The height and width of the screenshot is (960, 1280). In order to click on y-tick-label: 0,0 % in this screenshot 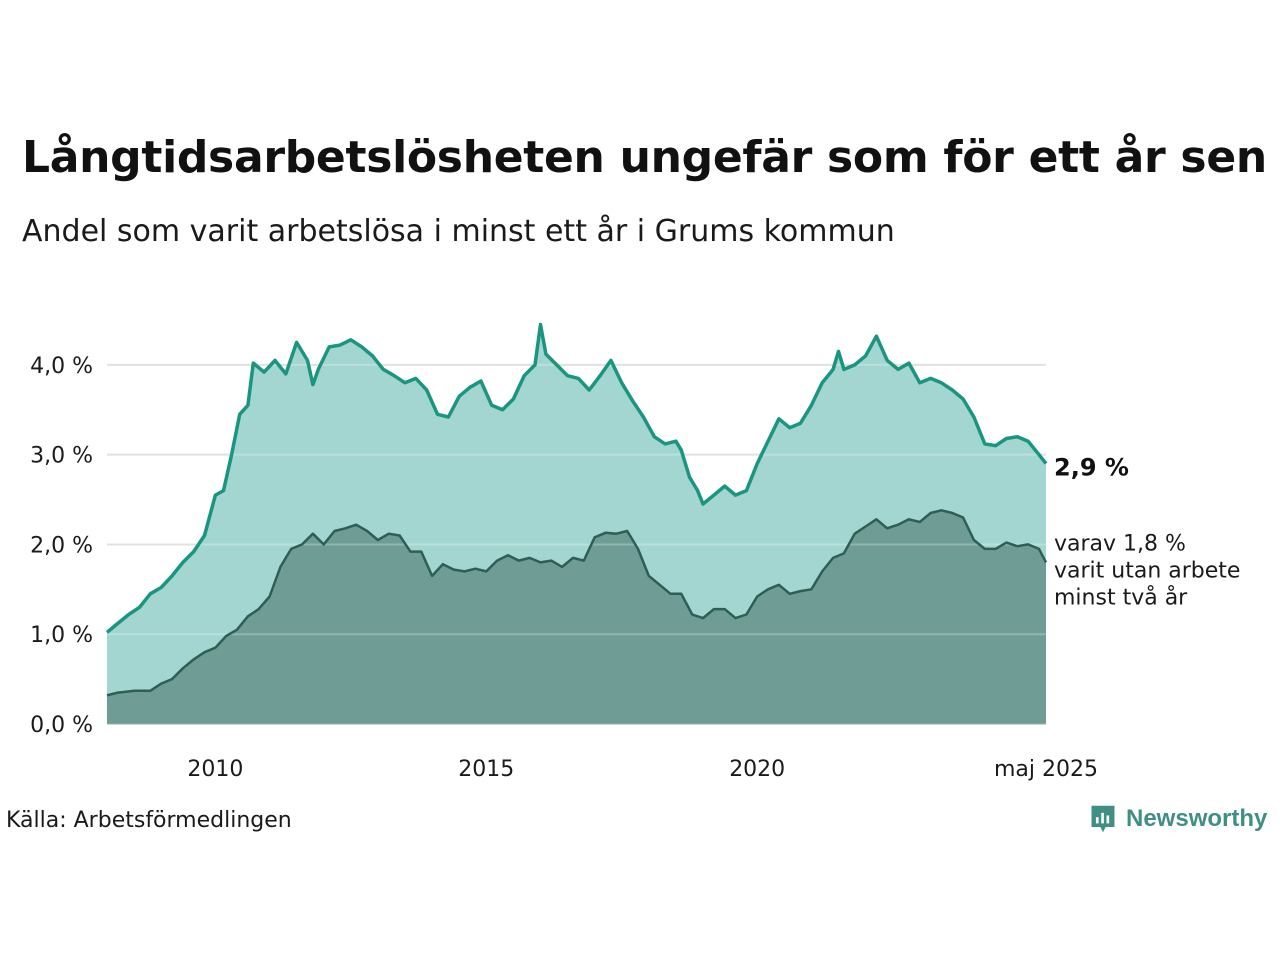, I will do `click(61, 725)`.